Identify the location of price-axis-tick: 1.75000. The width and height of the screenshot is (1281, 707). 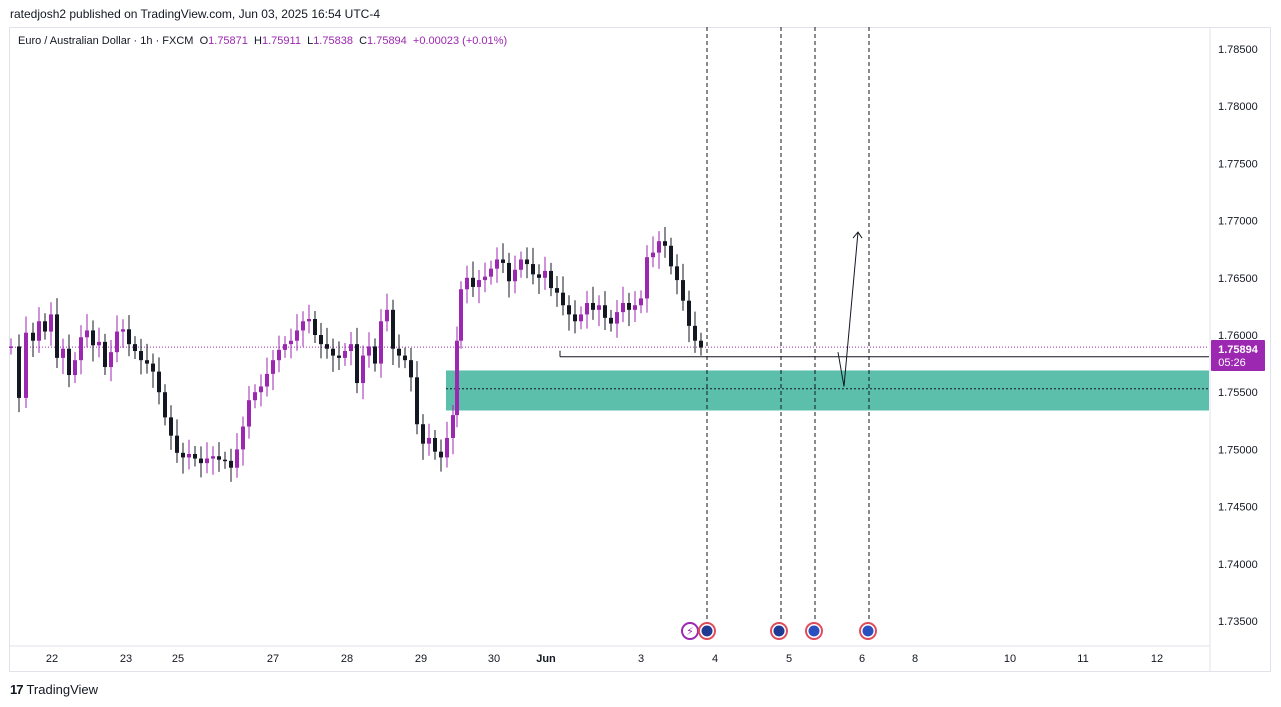
(1238, 450).